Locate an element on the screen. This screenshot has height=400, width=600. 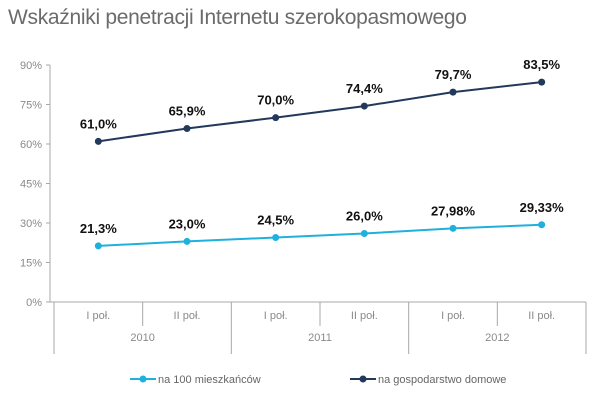
data-label: 65,9% is located at coordinates (187, 110).